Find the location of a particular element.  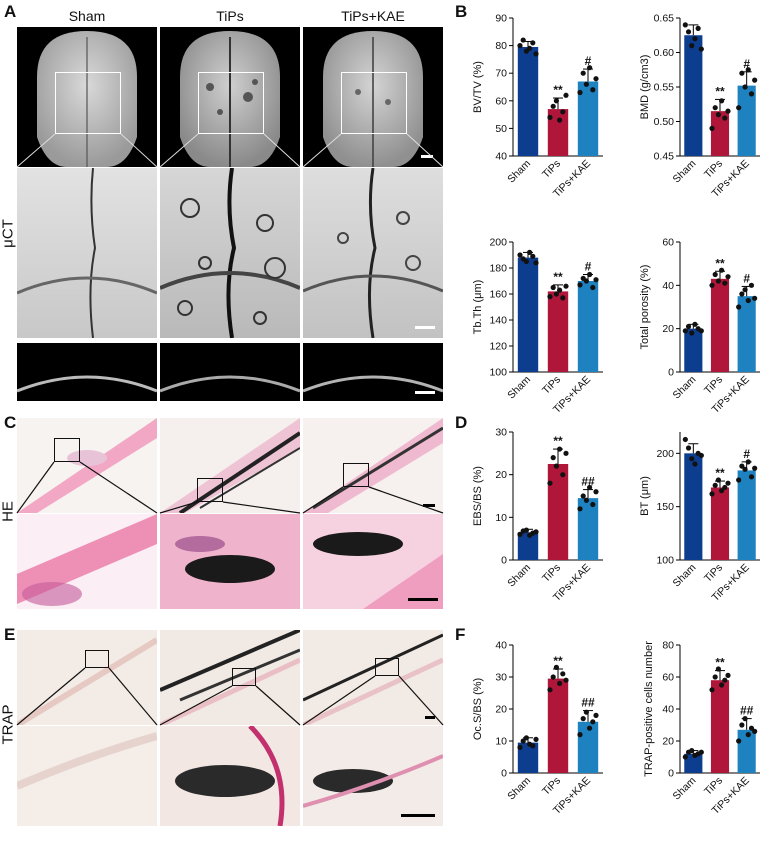

column-label-tips: TiPs is located at coordinates (230, 16).